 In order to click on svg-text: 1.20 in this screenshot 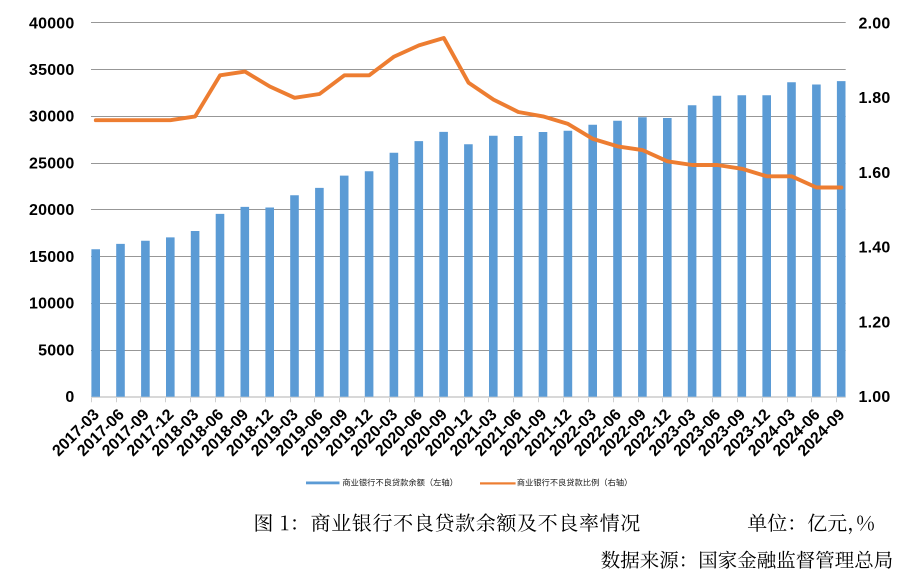, I will do `click(875, 322)`.